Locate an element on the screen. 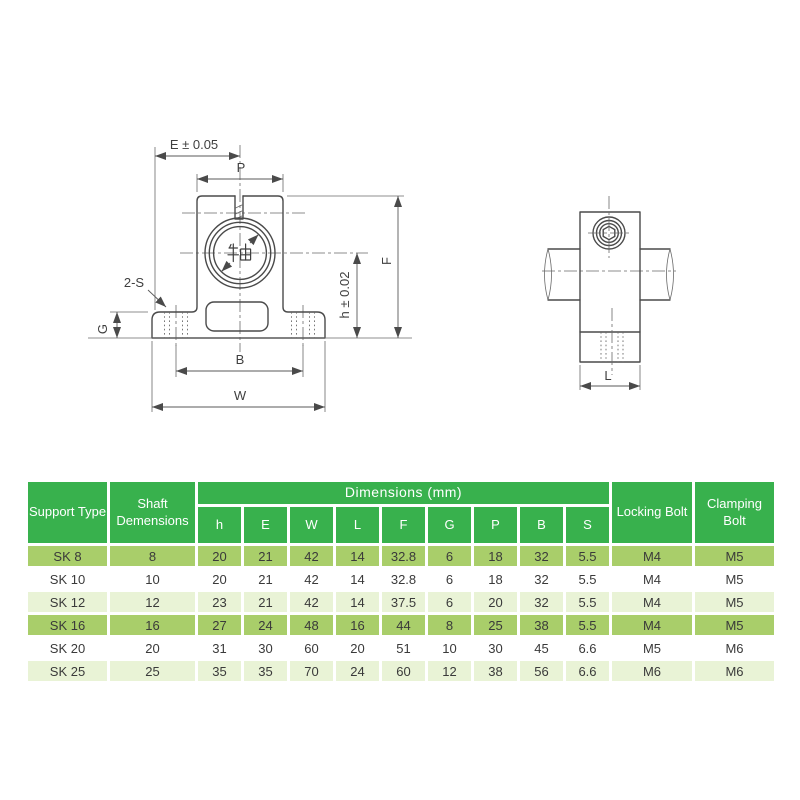 This screenshot has height=800, width=800. bore-ring-circle is located at coordinates (240, 253).